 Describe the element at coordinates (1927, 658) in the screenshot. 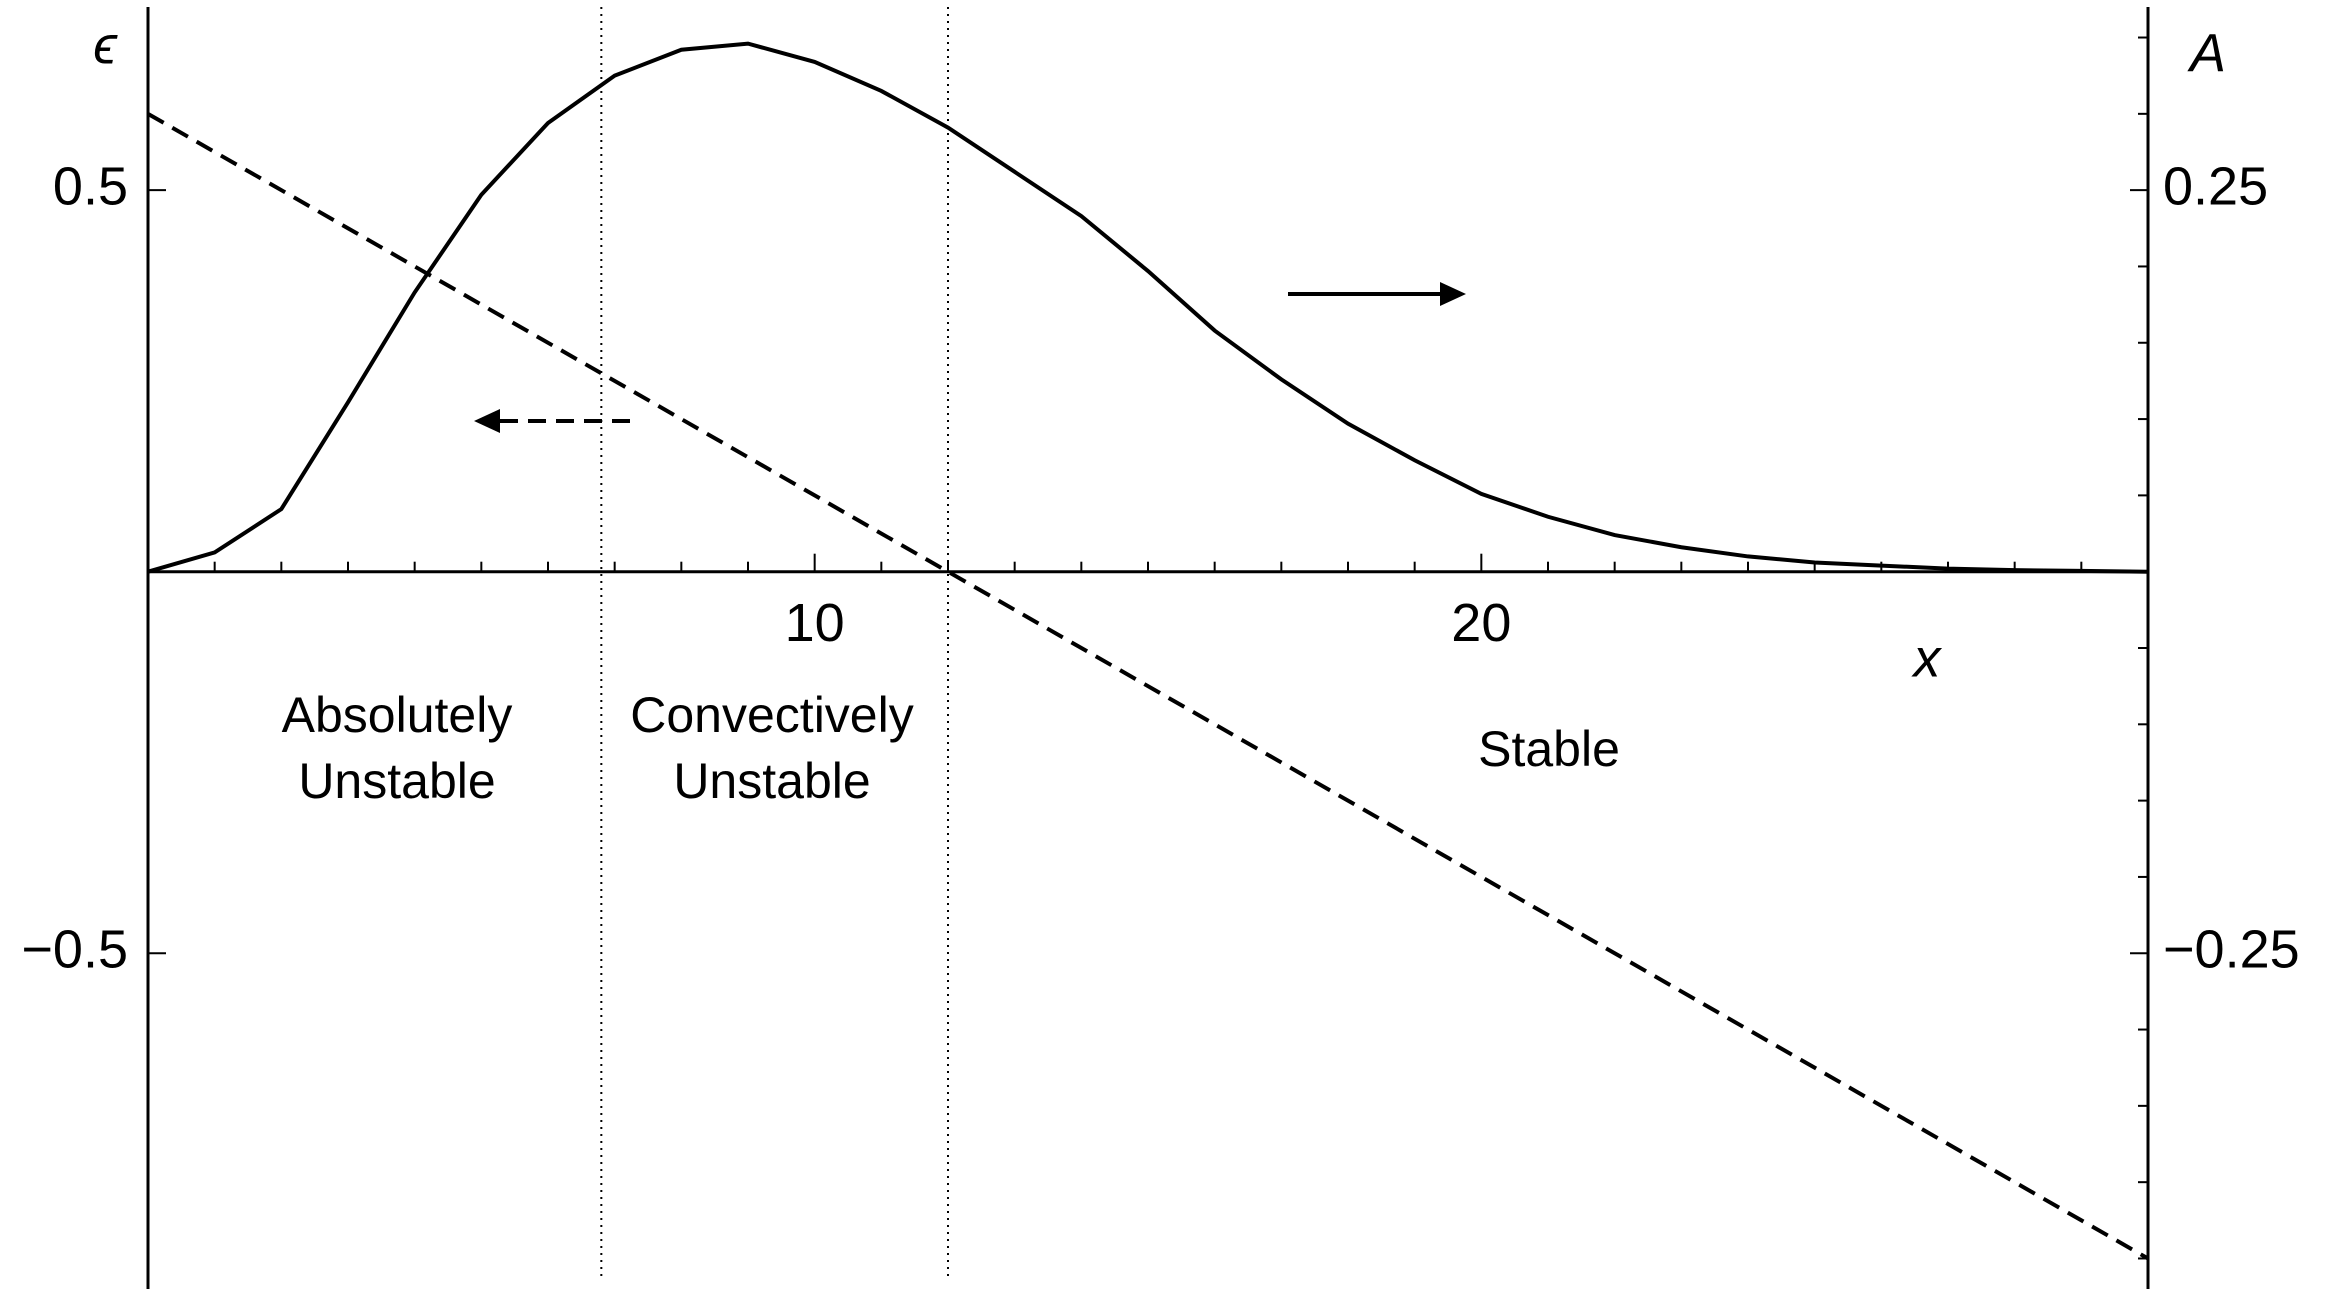

I see `x-axis-label: x` at that location.